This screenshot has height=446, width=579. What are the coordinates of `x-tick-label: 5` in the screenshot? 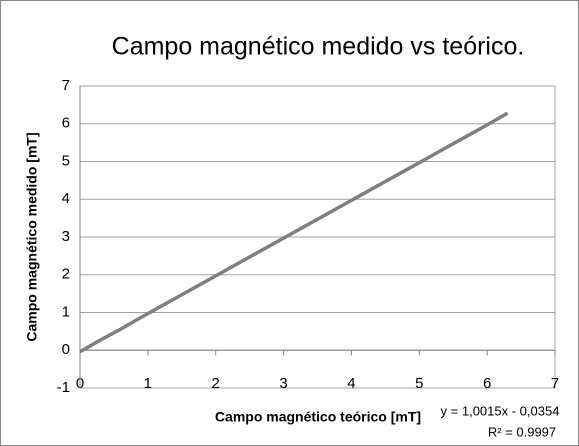 It's located at (419, 383).